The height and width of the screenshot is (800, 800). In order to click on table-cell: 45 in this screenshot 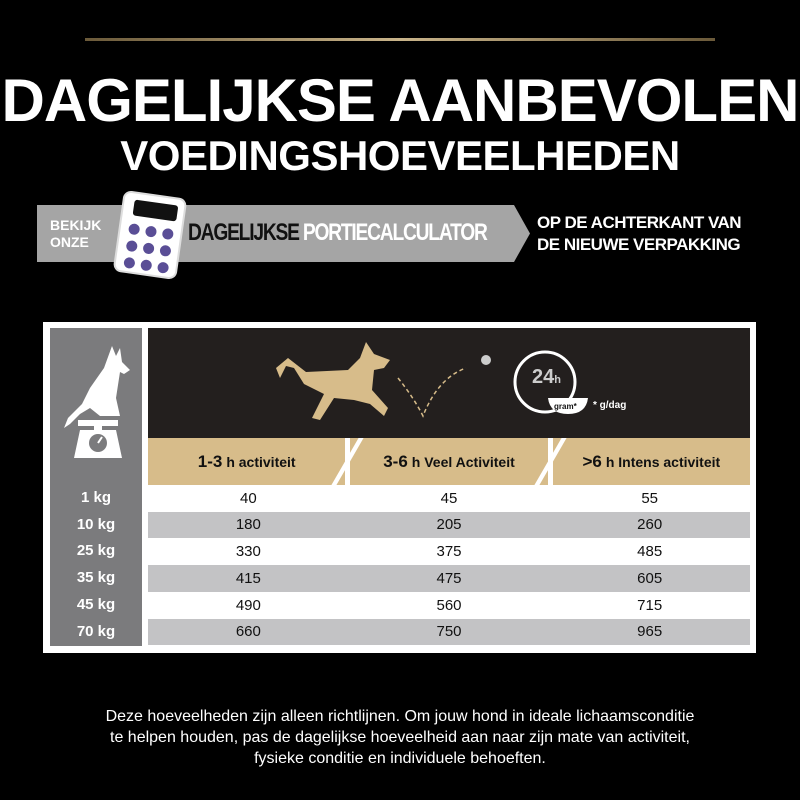, I will do `click(449, 498)`.